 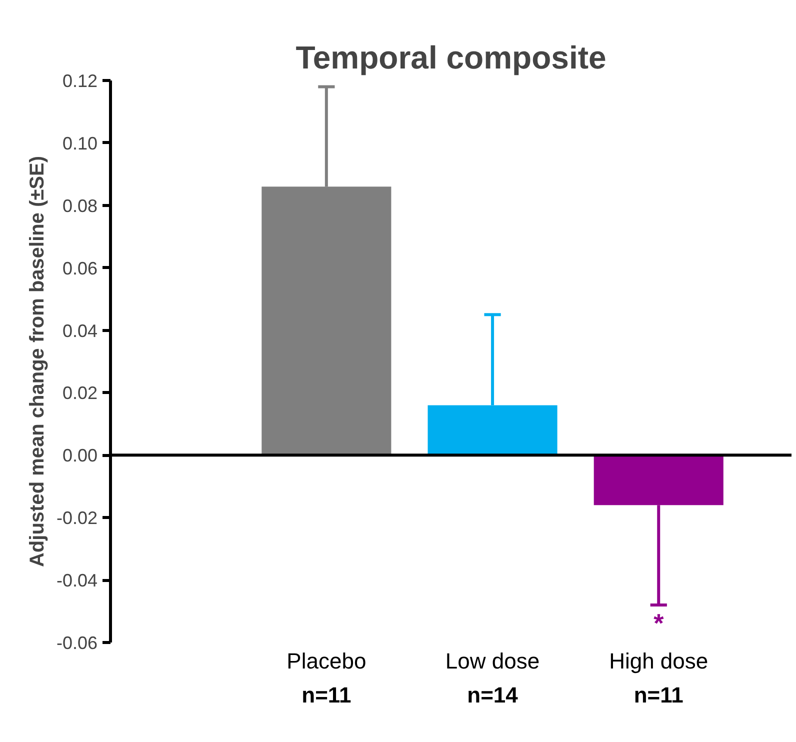 I want to click on y-axis-title: Adjusted mean change from baseline (±SE), so click(x=37, y=362).